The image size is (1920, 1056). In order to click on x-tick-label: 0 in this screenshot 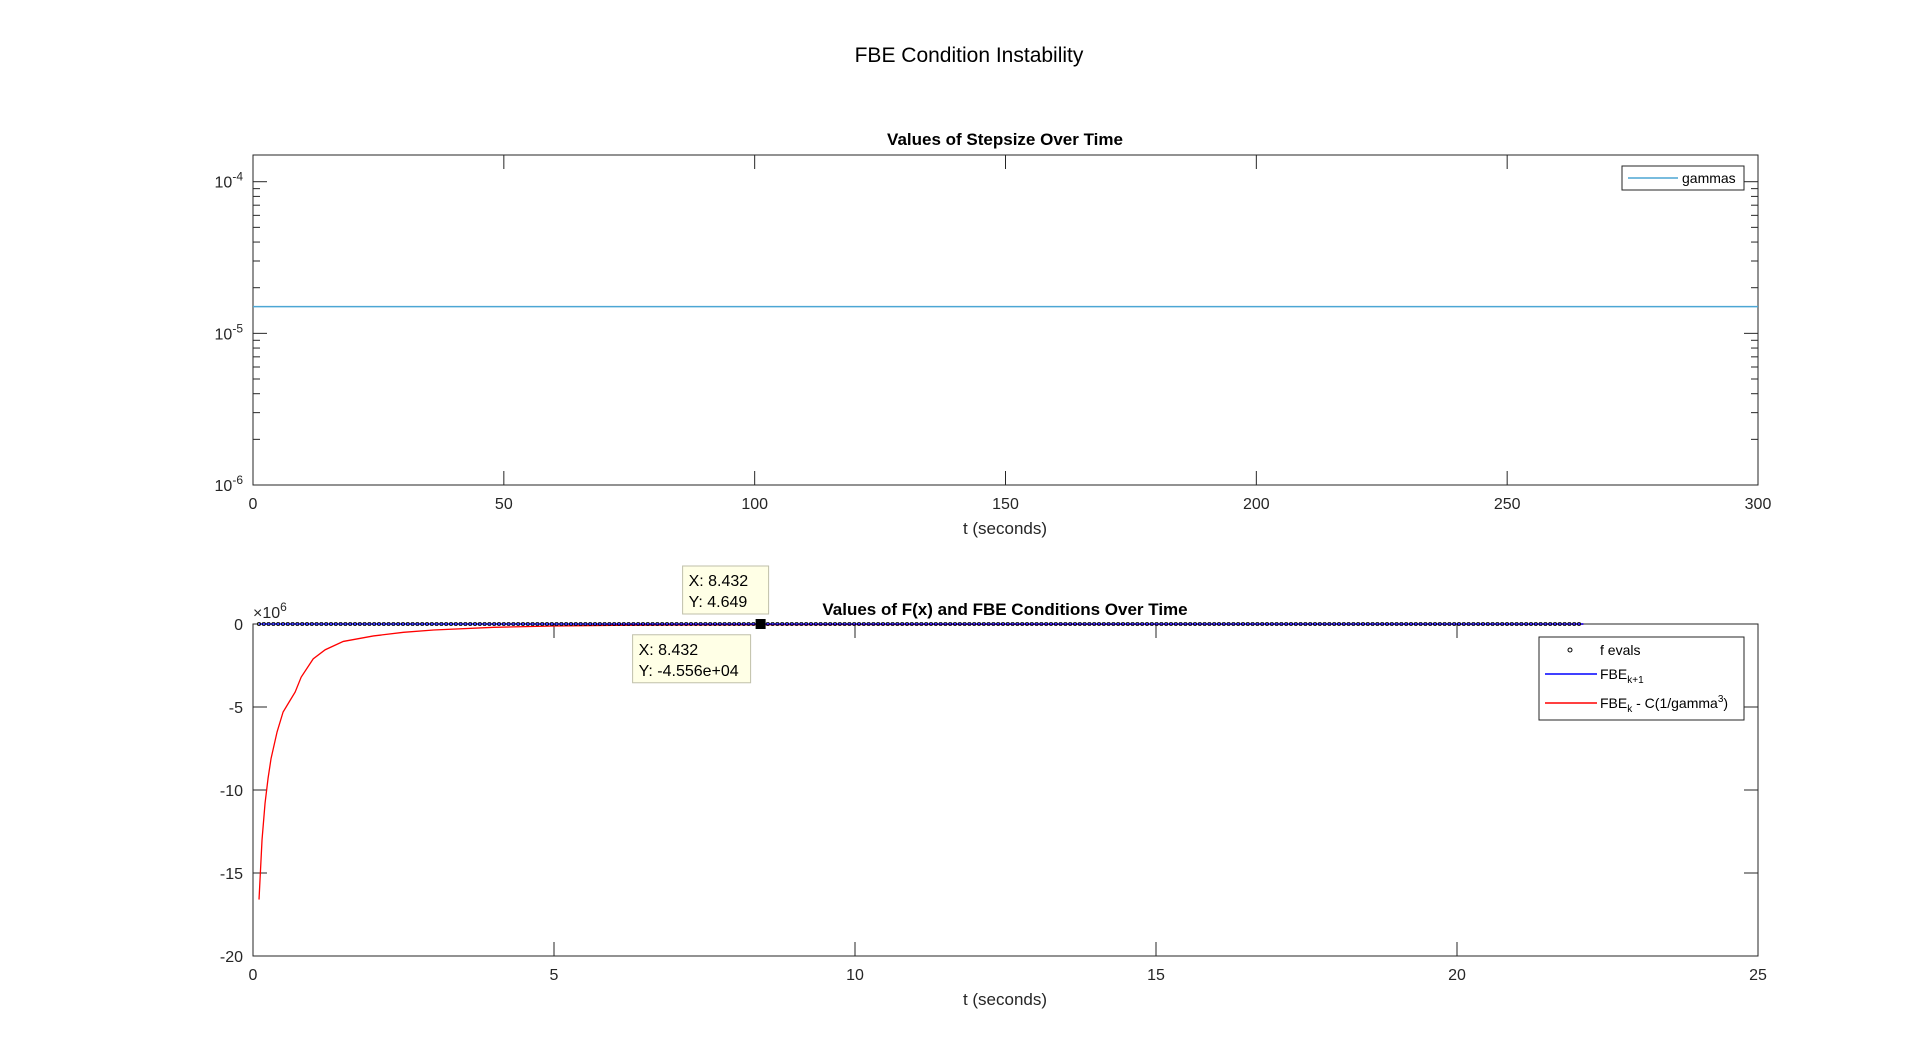, I will do `click(253, 975)`.